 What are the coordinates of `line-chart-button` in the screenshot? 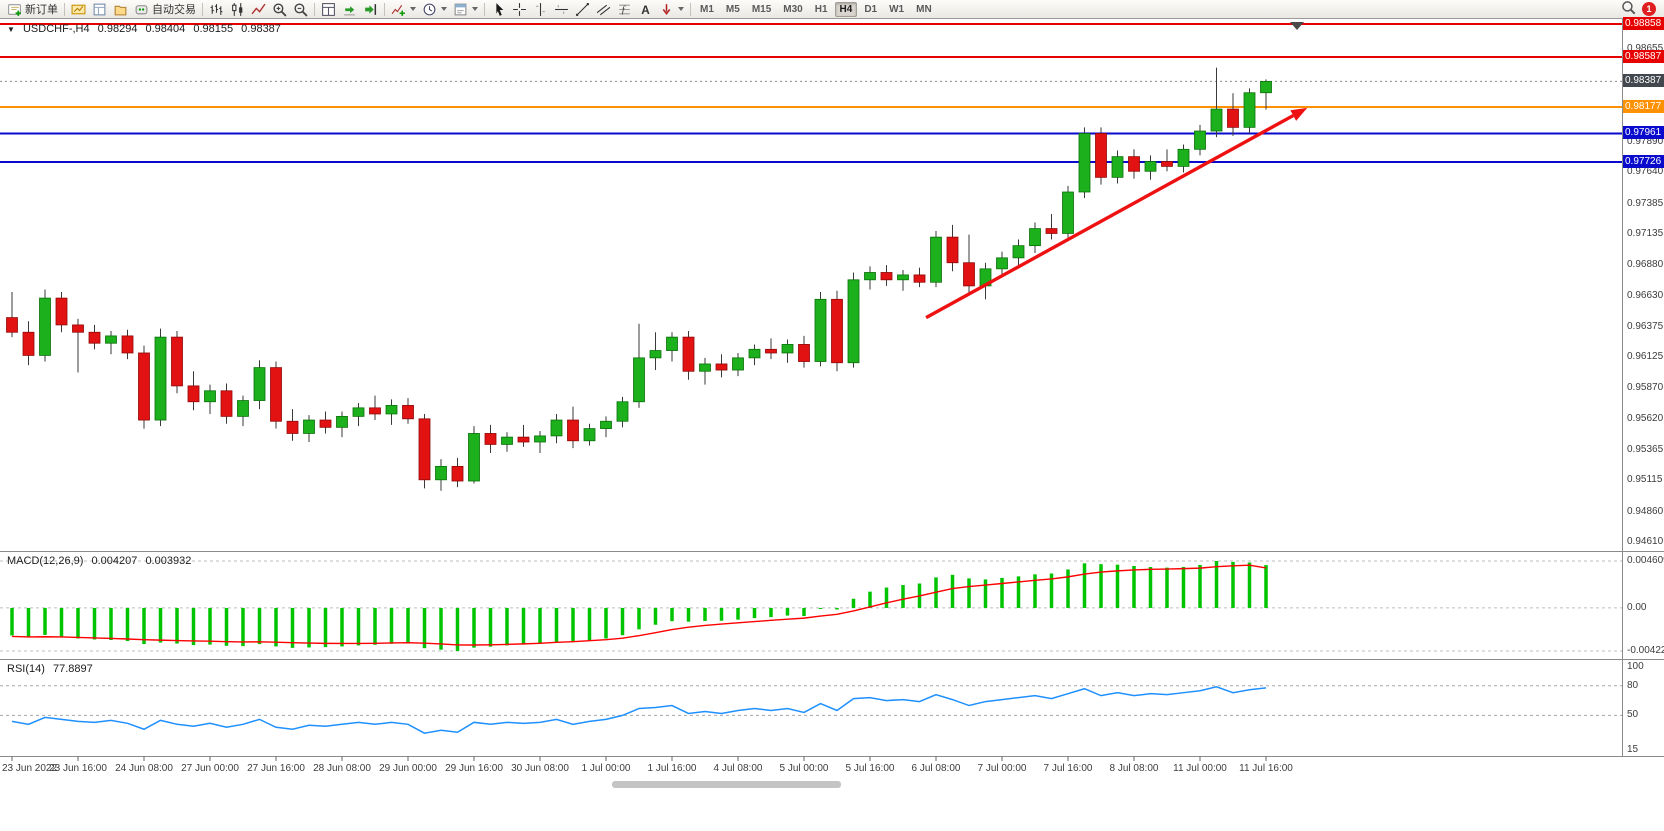 It's located at (258, 9).